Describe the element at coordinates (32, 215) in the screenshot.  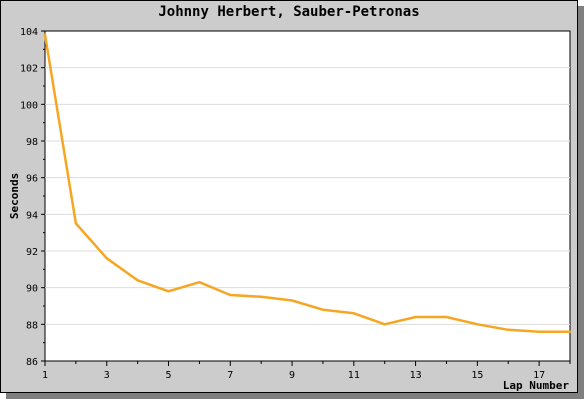
I see `y-tick-label: 94` at that location.